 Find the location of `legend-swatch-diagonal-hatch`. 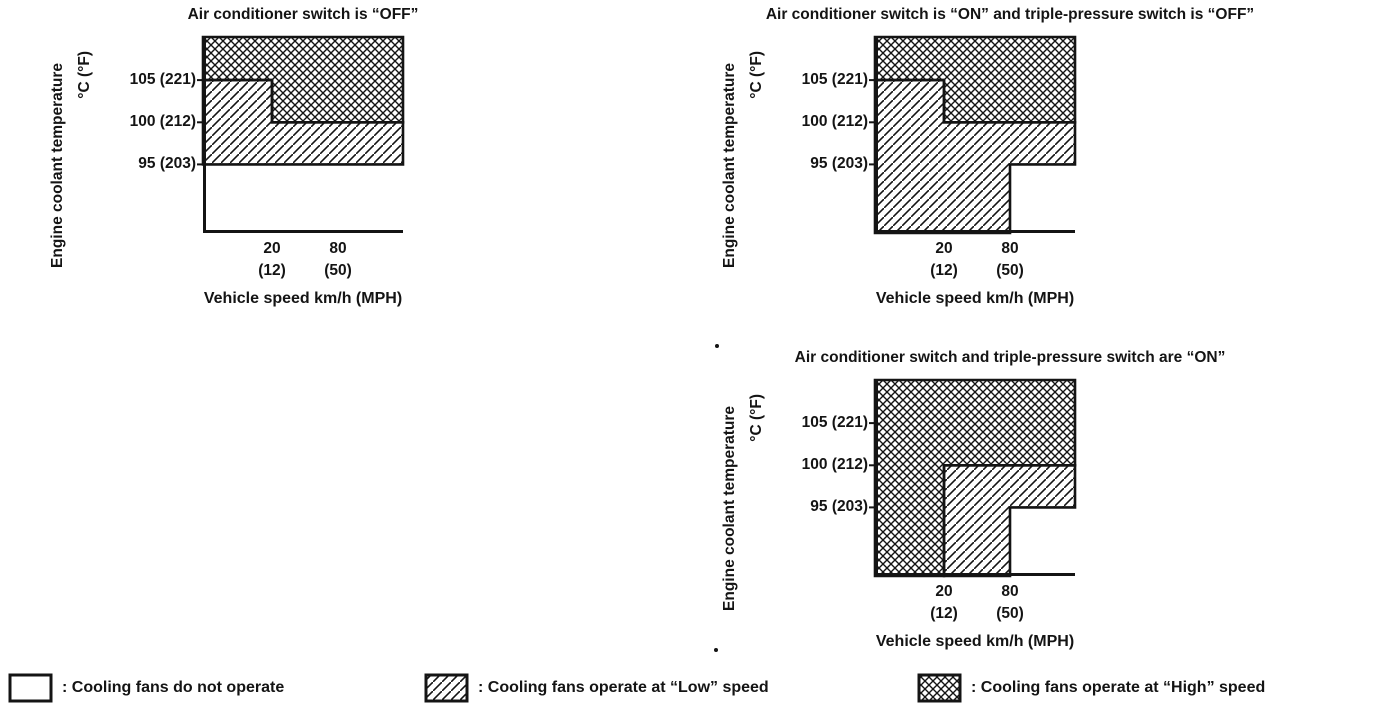

legend-swatch-diagonal-hatch is located at coordinates (446, 688).